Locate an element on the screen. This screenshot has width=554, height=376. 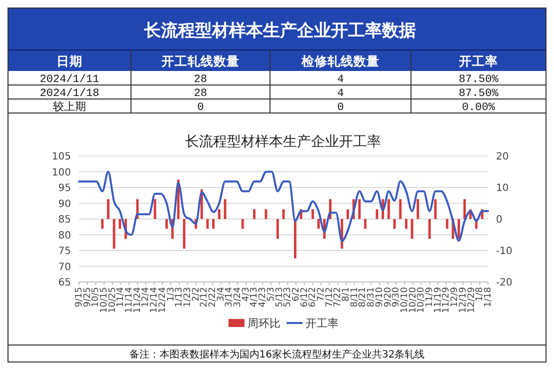
text: 0.00% is located at coordinates (479, 108).